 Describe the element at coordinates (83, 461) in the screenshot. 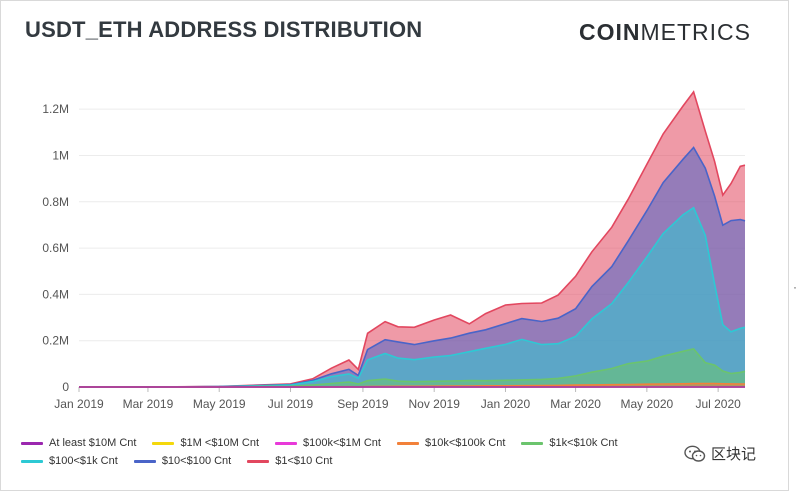

I see `legend-label: $100<$1k Cnt` at that location.